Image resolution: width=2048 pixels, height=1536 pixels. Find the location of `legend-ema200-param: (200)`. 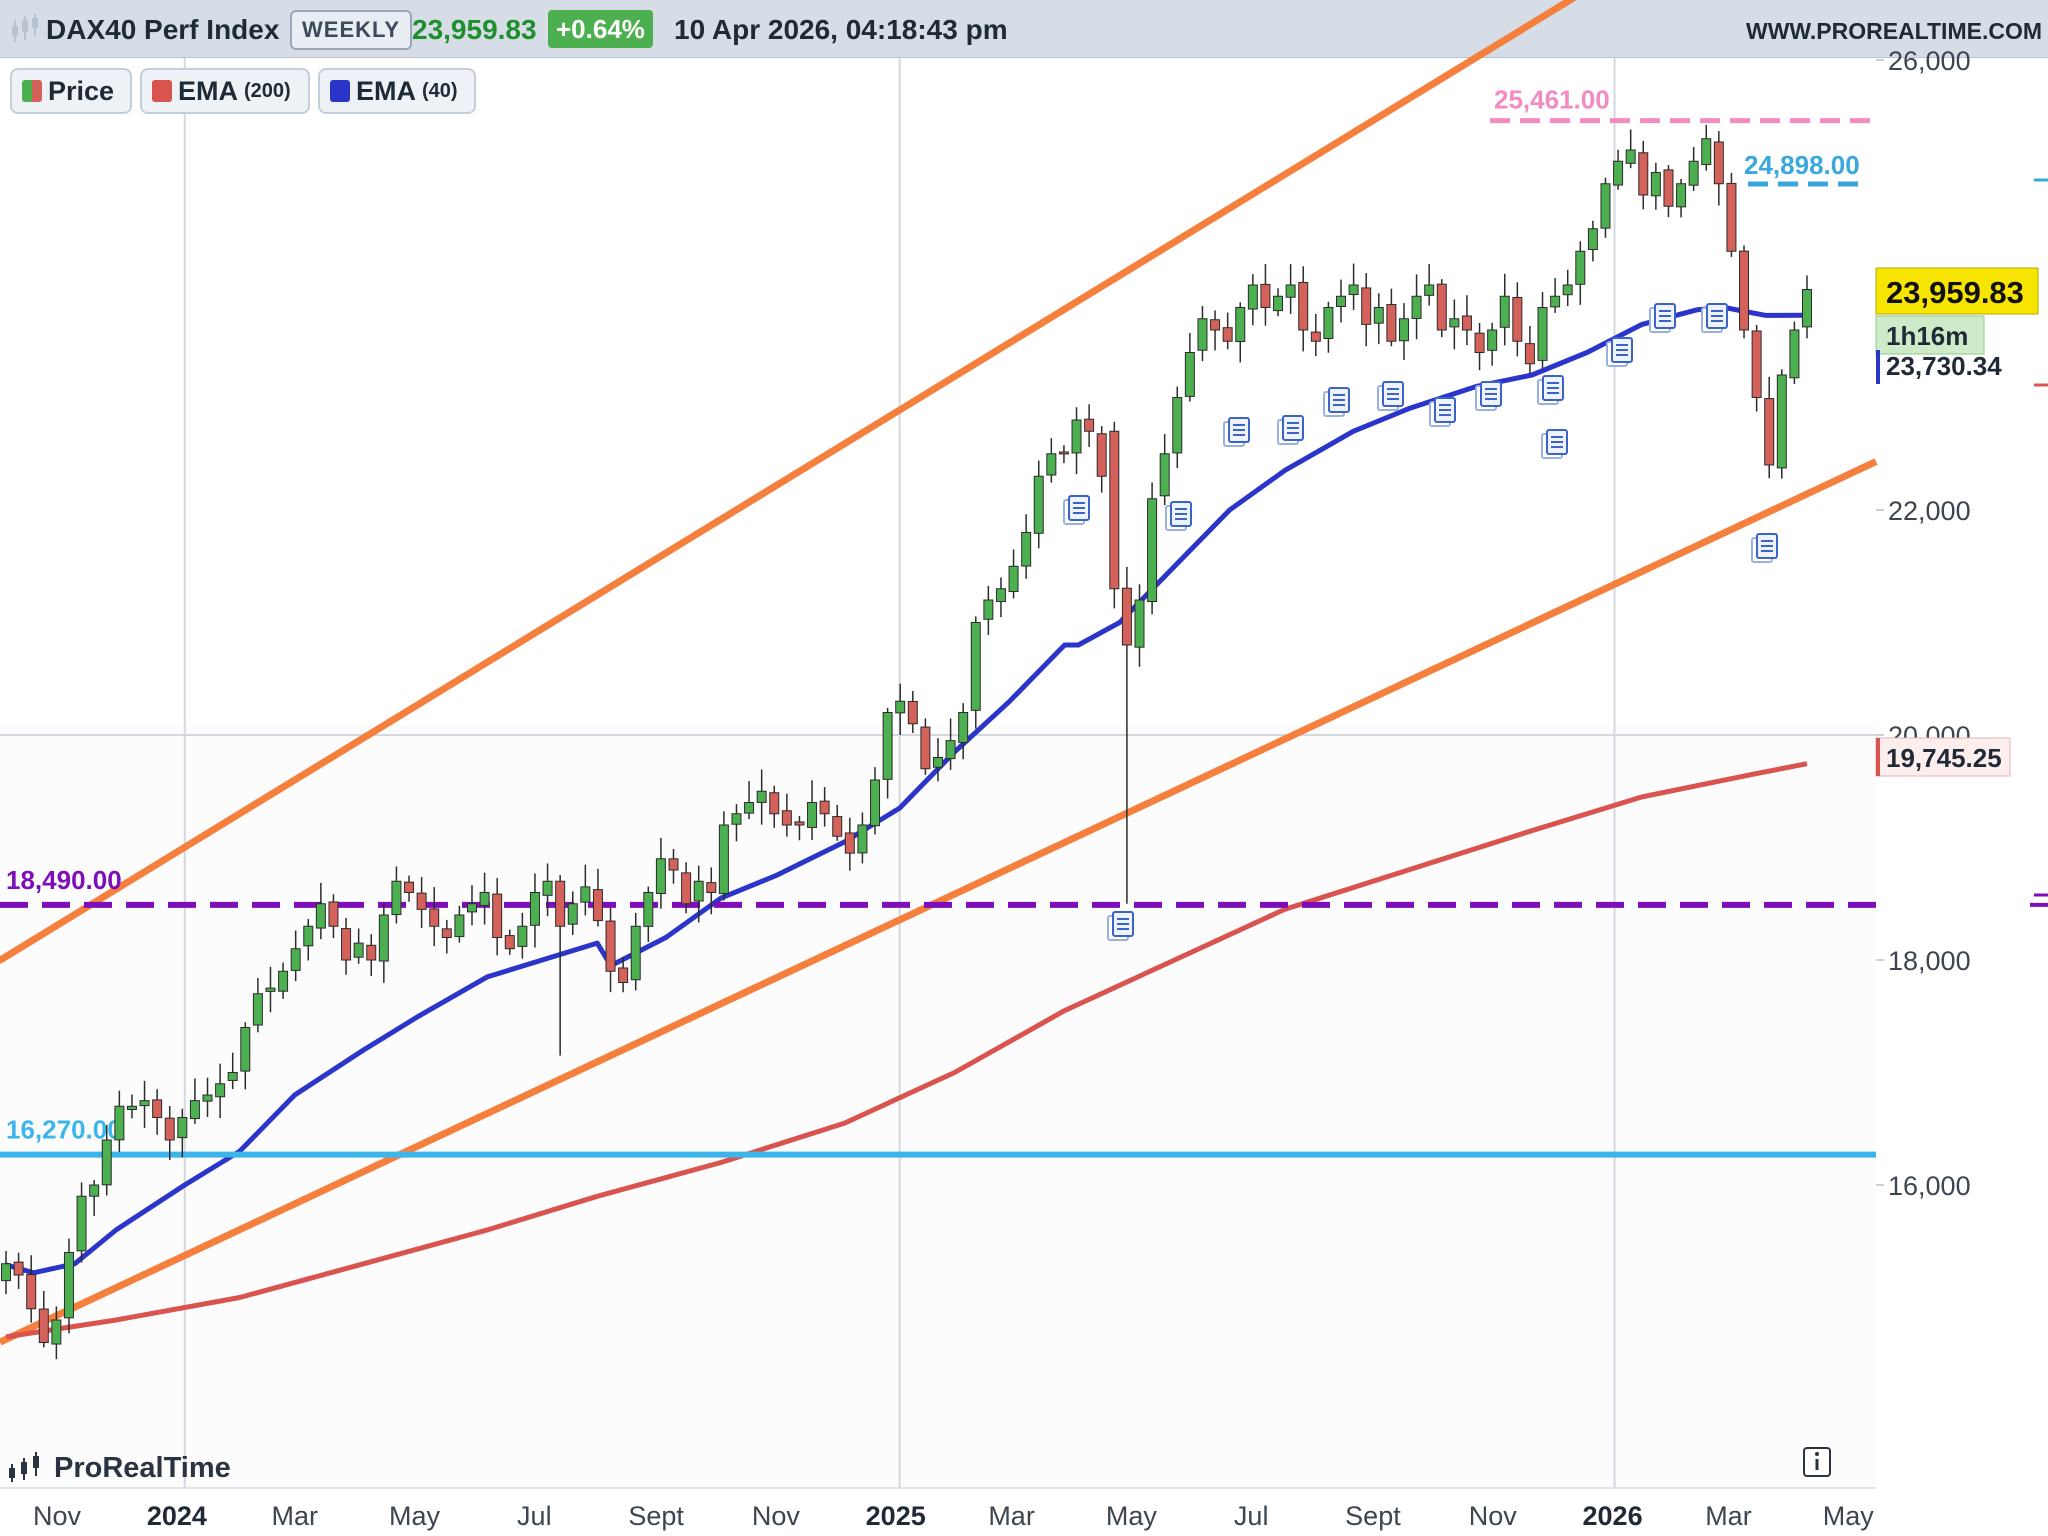

legend-ema200-param: (200) is located at coordinates (267, 90).